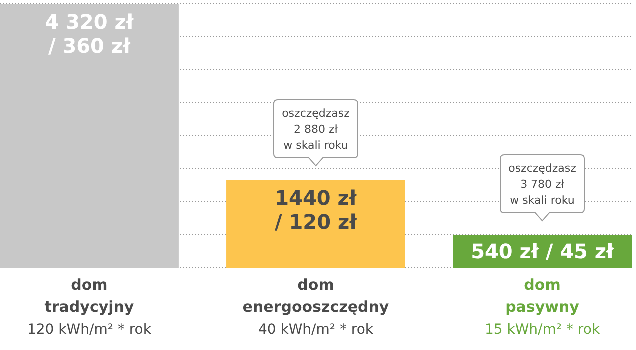  What do you see at coordinates (316, 129) in the screenshot?
I see `annotation: oszczędzasz 2 880 zł w skali roku` at bounding box center [316, 129].